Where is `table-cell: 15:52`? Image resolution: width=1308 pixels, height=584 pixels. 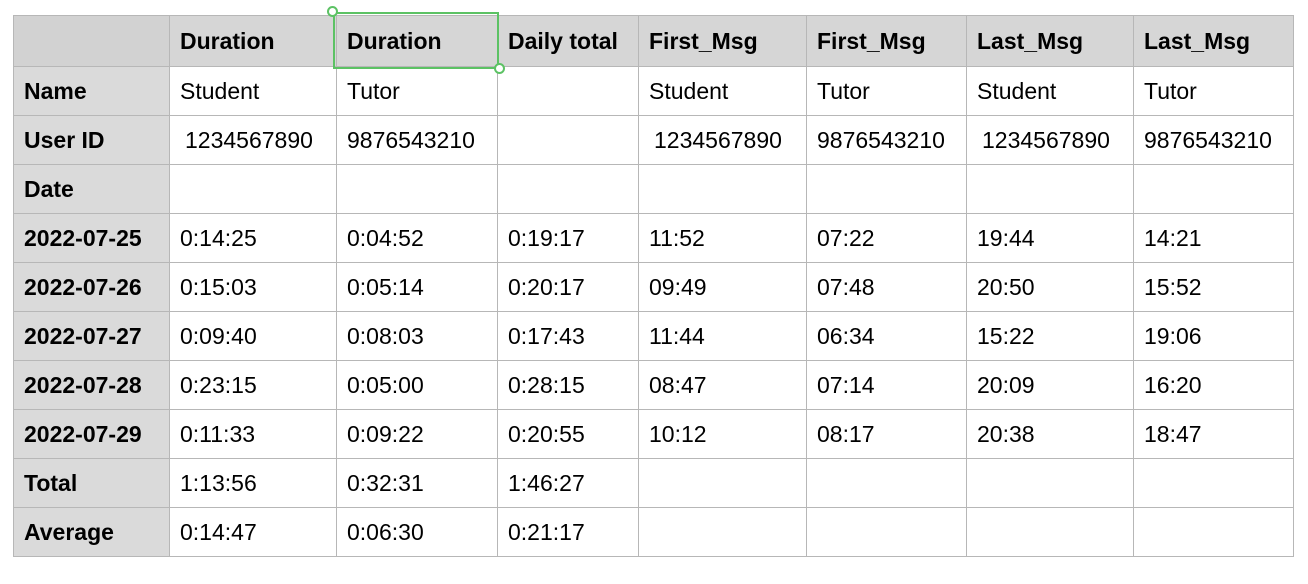
table-cell: 15:52 is located at coordinates (1213, 287).